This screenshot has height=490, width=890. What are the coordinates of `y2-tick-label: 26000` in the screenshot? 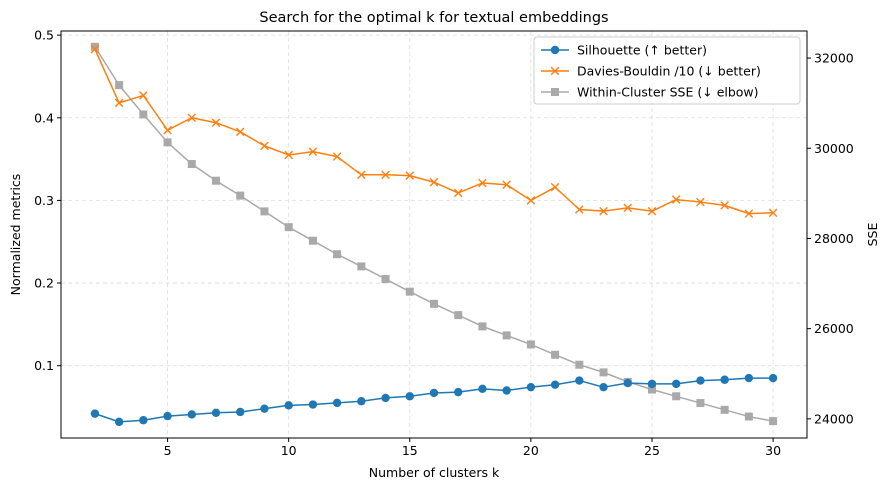 It's located at (834, 328).